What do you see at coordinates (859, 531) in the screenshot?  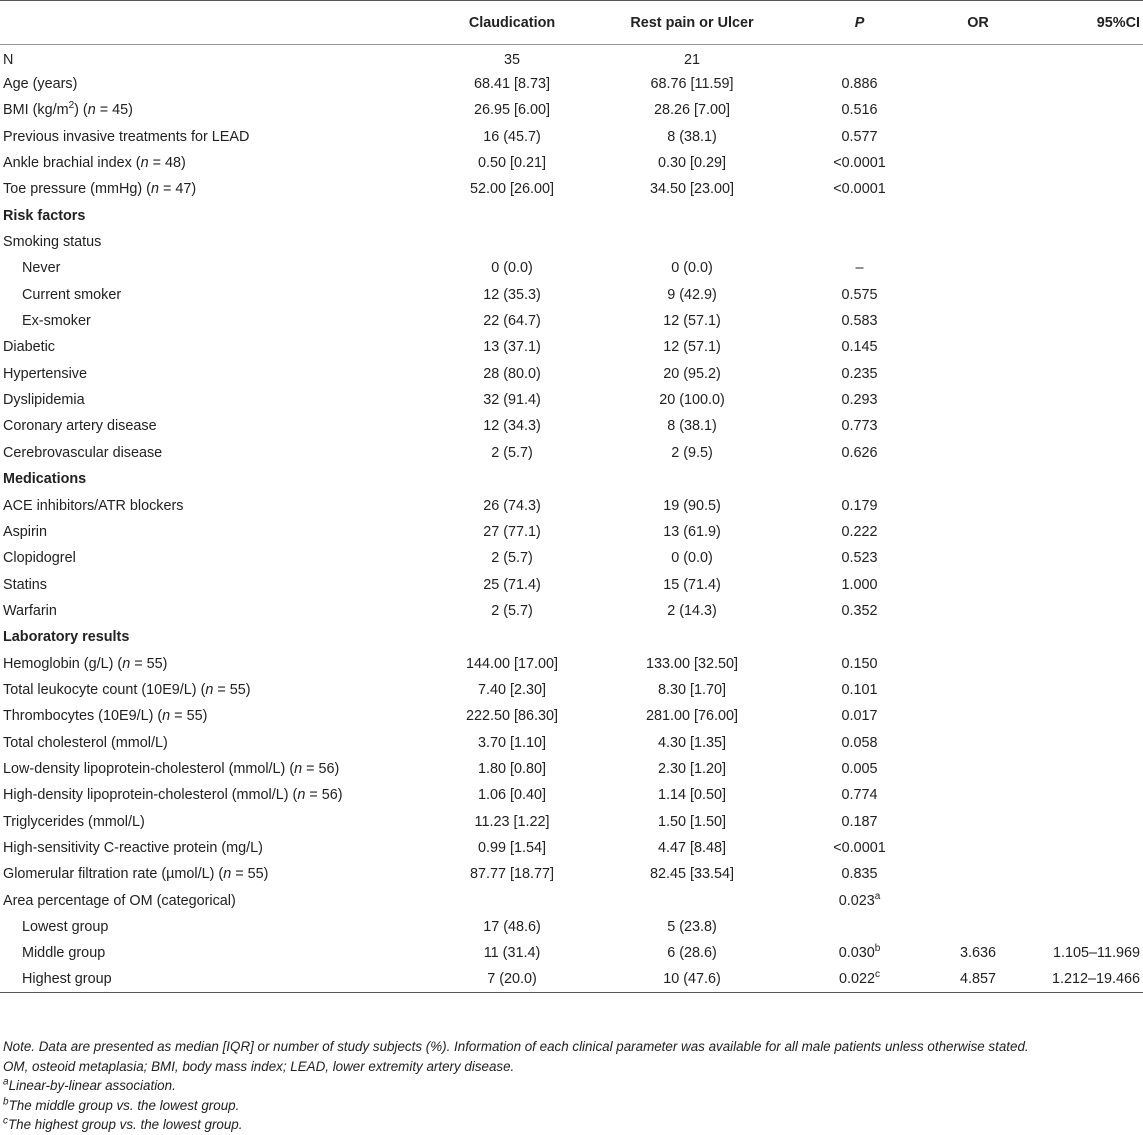 I see `p-value: 0.222` at bounding box center [859, 531].